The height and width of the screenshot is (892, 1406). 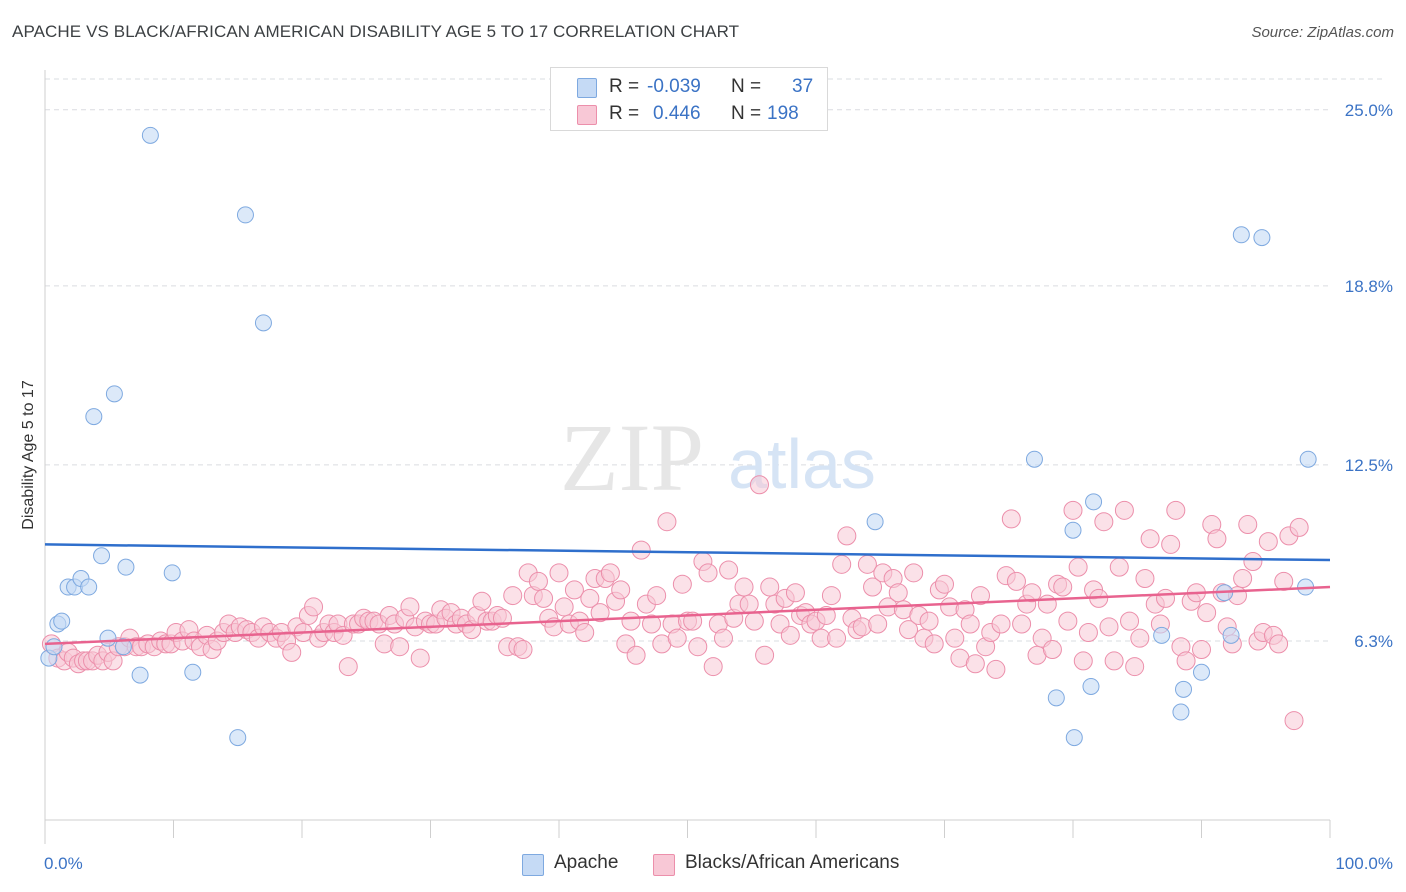 I want to click on legend-row-black: R = 0.446 N = 198, so click(x=689, y=115).